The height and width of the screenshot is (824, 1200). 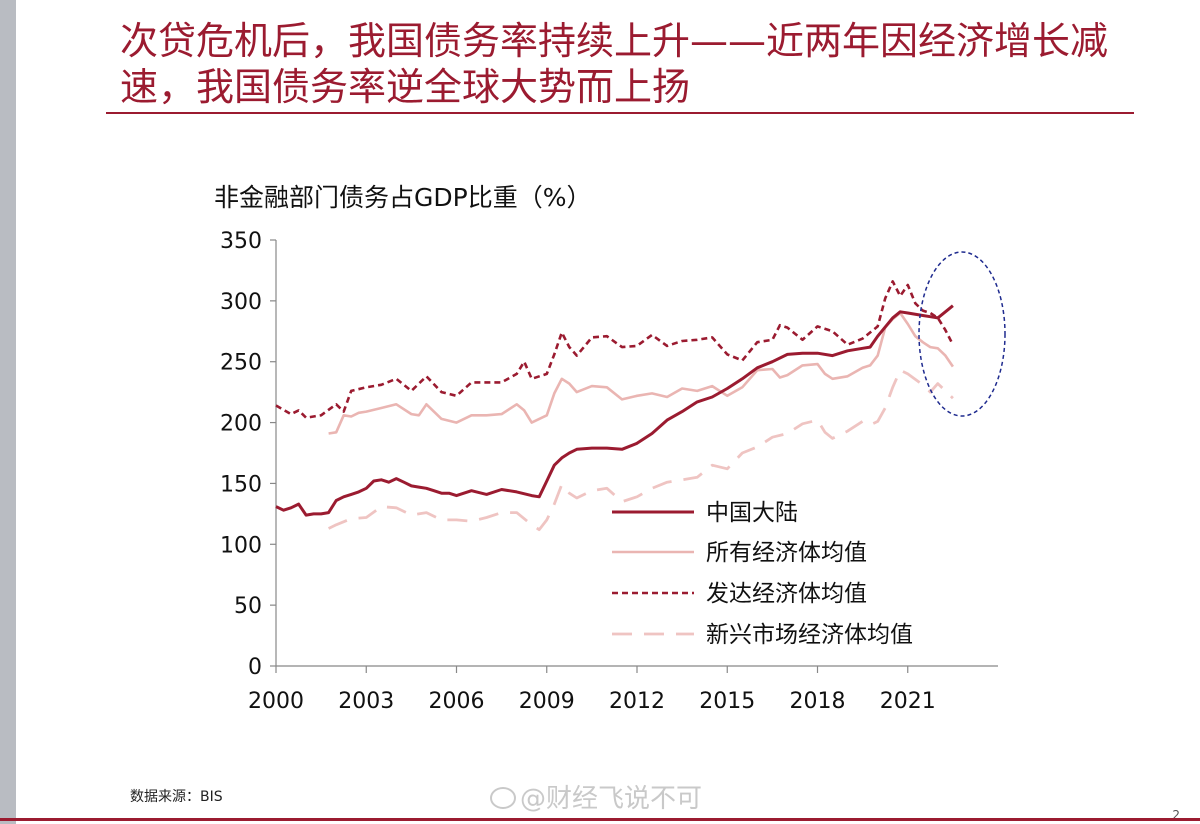 What do you see at coordinates (248, 606) in the screenshot?
I see `y-tick-label: 50` at bounding box center [248, 606].